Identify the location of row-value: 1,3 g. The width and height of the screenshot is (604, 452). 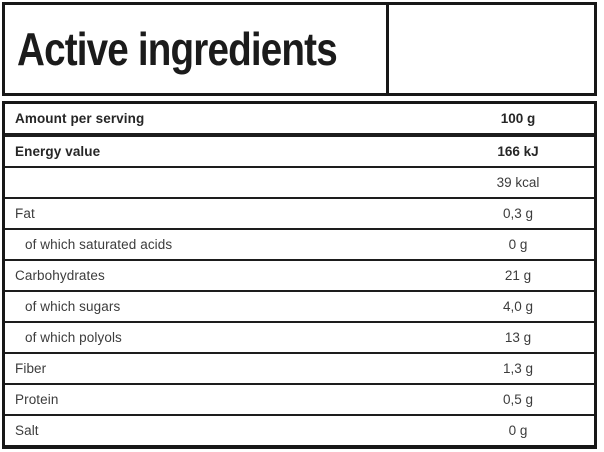
(518, 368).